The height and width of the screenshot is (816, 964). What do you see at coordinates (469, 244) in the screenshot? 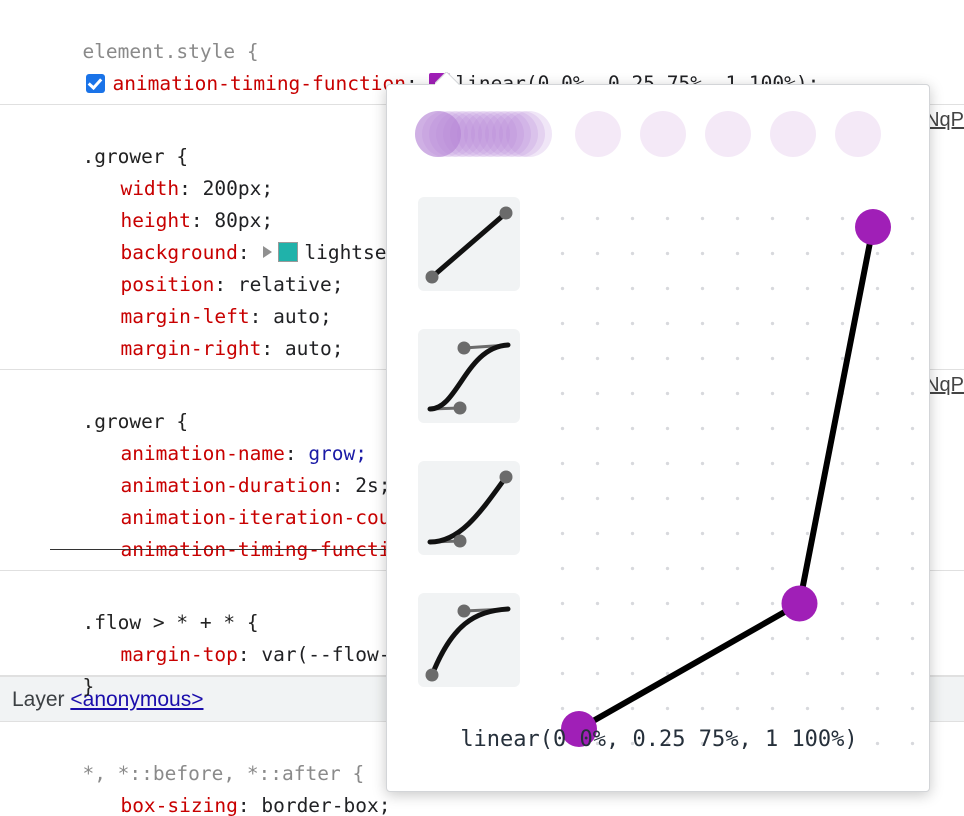
I see `preset-linear` at bounding box center [469, 244].